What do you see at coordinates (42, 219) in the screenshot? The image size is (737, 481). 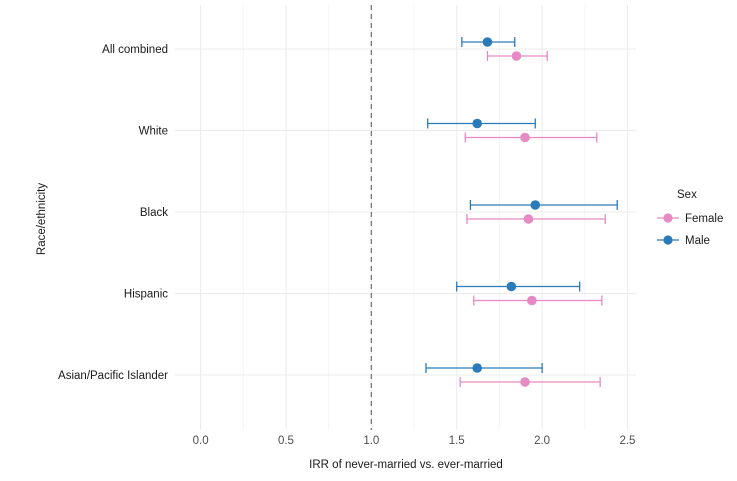 I see `y-axis-title: Race/ethnicity` at bounding box center [42, 219].